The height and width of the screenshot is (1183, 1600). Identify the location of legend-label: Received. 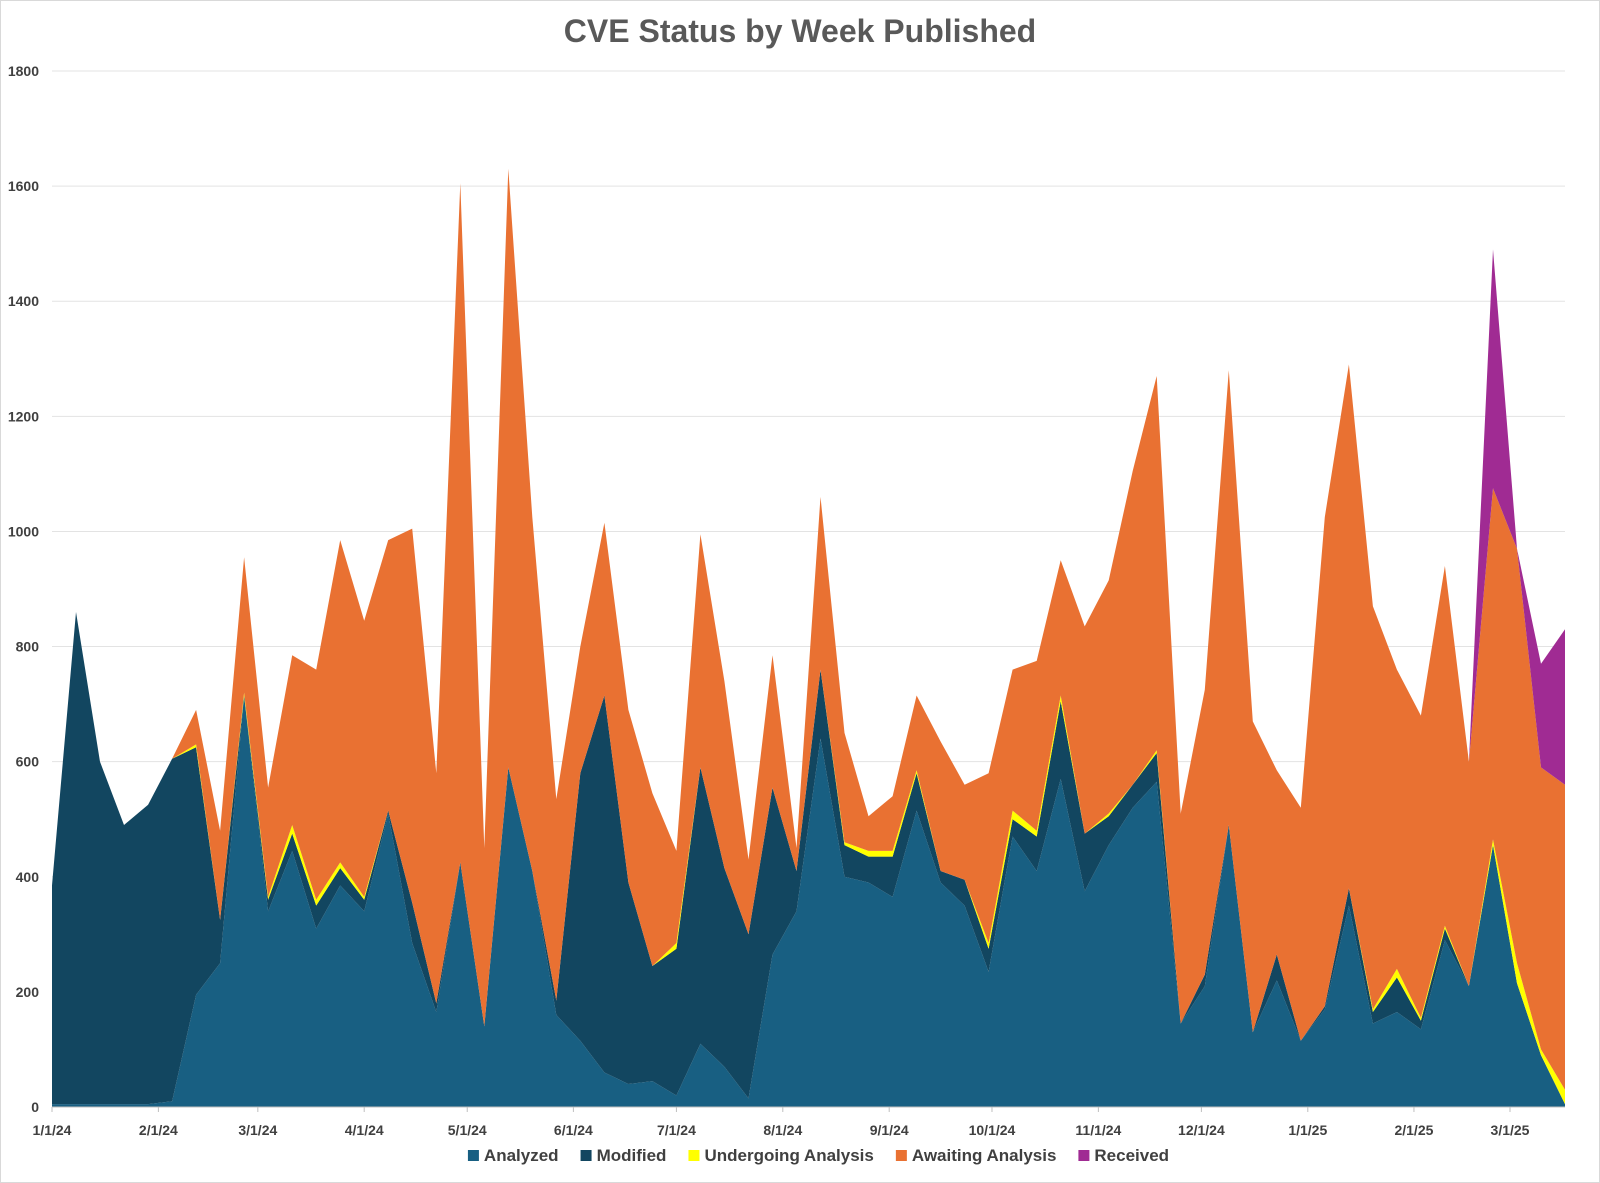
(1131, 1155).